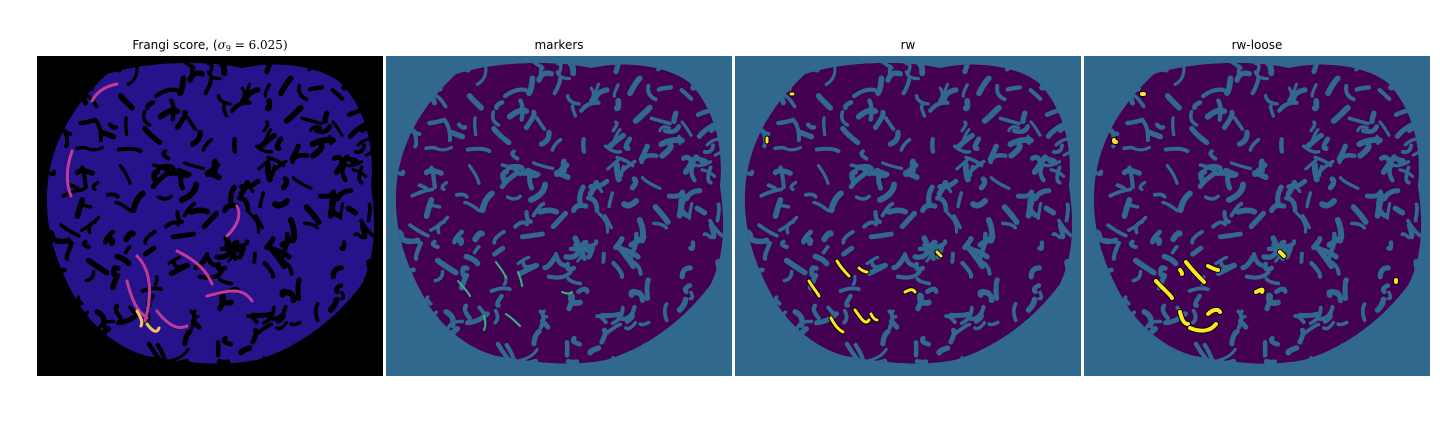 This screenshot has width=1440, height=432. What do you see at coordinates (1257, 45) in the screenshot?
I see `rw-loose-title: rw-loose` at bounding box center [1257, 45].